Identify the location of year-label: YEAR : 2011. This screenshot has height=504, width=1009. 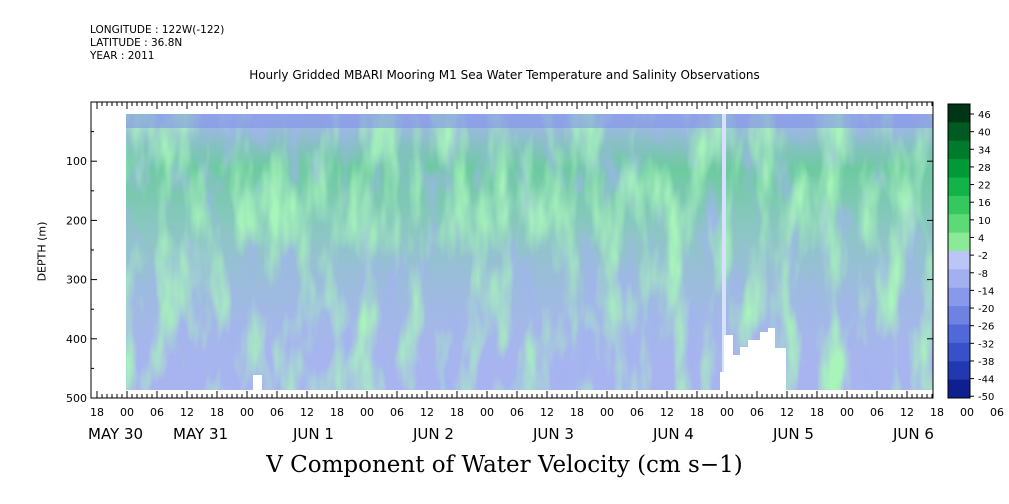
(122, 56).